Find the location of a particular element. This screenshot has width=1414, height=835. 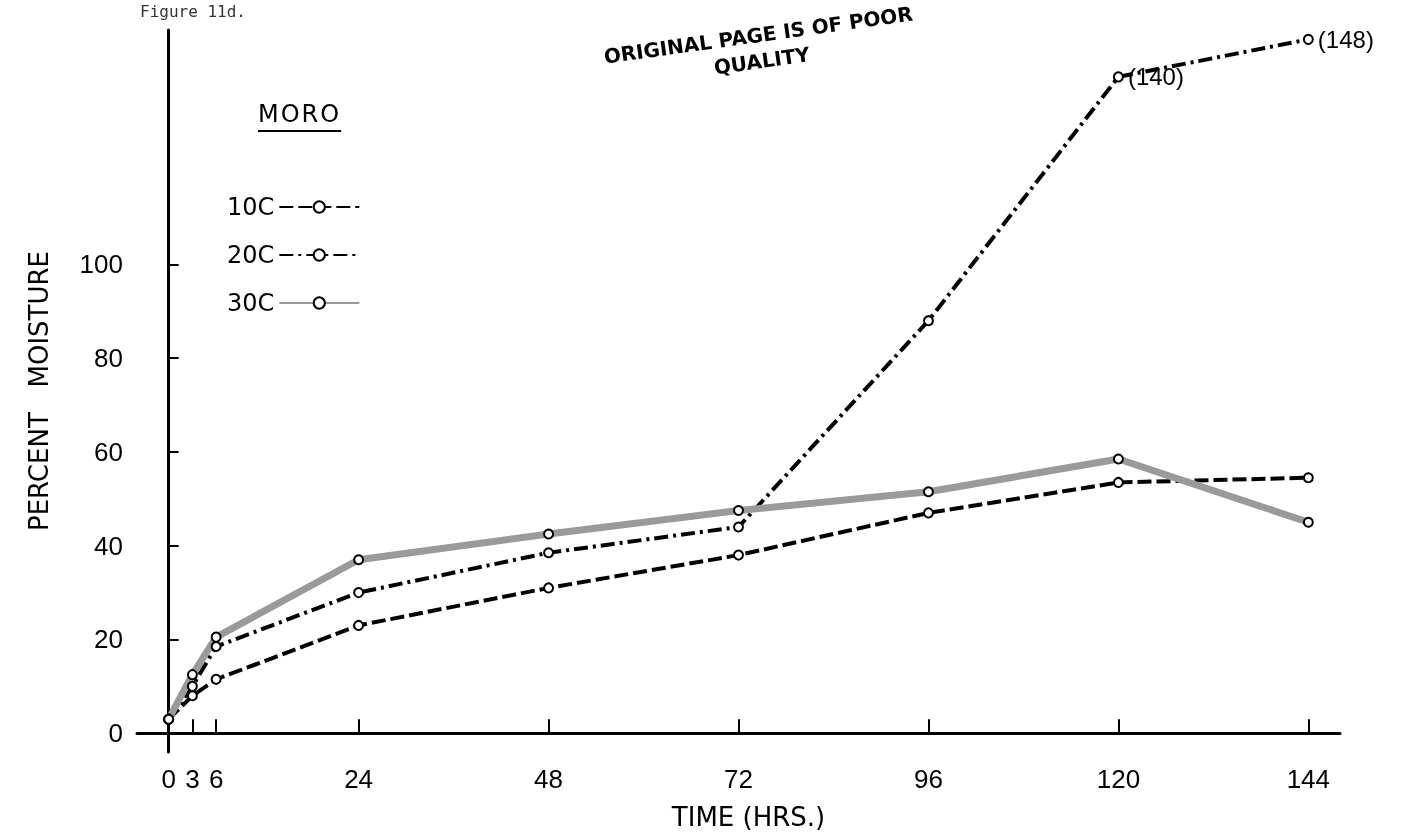

x-tick-label: 96 is located at coordinates (928, 779).